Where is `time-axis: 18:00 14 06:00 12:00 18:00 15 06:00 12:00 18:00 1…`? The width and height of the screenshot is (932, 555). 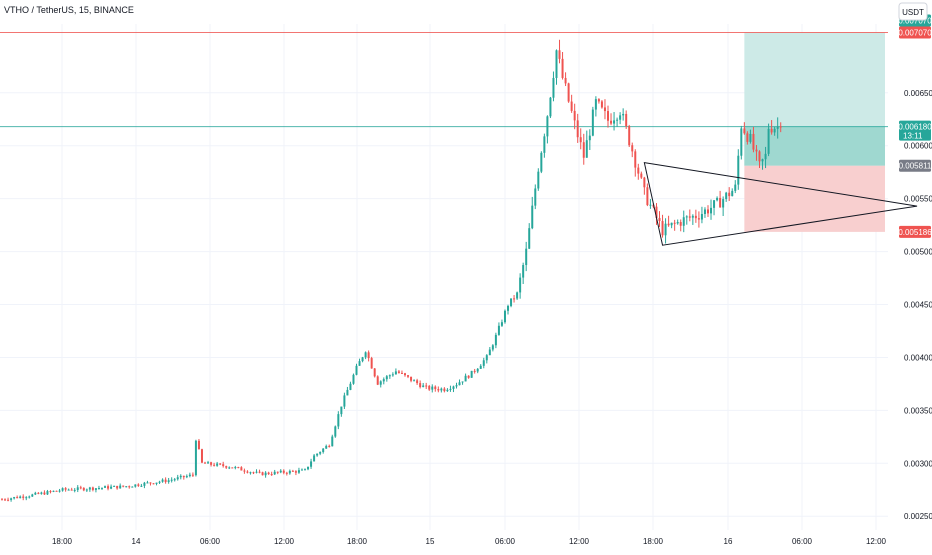 time-axis: 18:00 14 06:00 12:00 18:00 15 06:00 12:00 18:00 1… is located at coordinates (469, 541).